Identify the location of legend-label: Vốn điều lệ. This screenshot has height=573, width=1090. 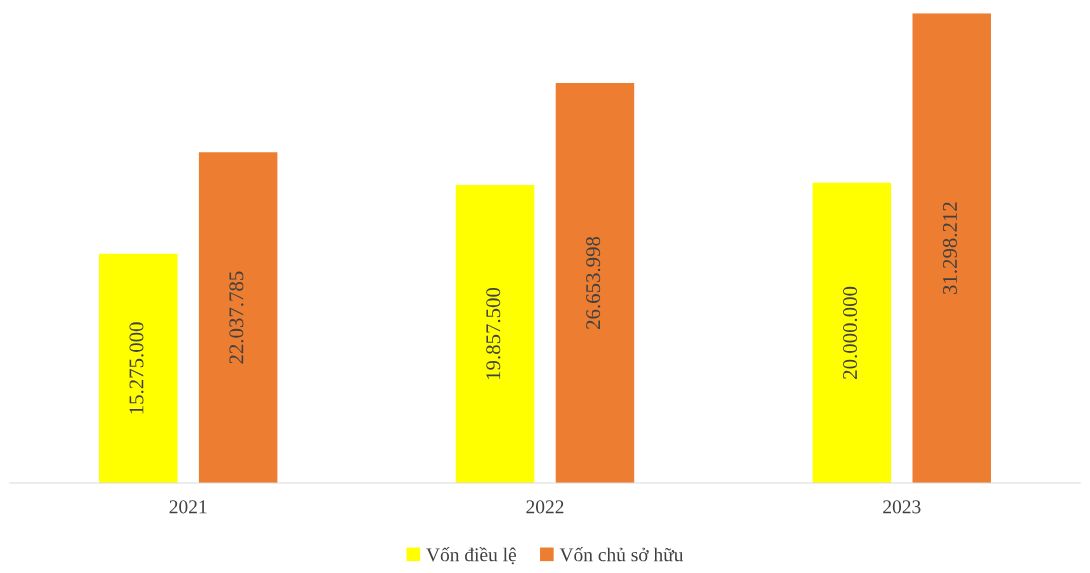
(471, 556).